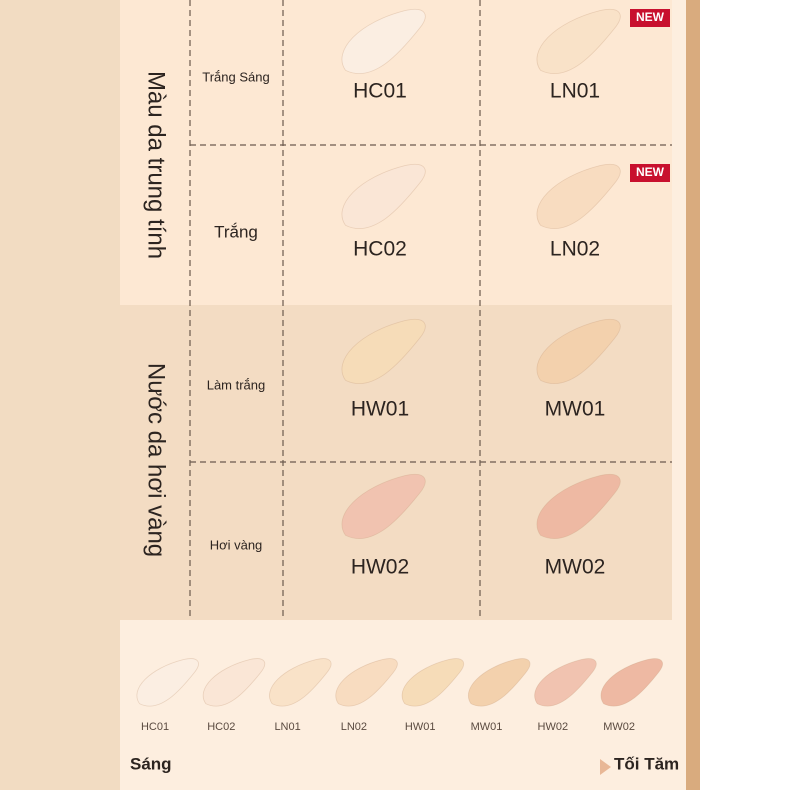 The width and height of the screenshot is (790, 795). I want to click on shade-code: HC02, so click(380, 249).